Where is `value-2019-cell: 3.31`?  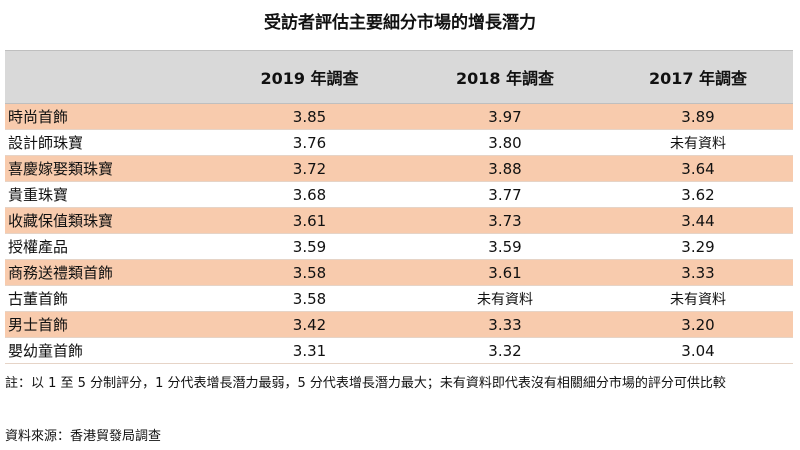 value-2019-cell: 3.31 is located at coordinates (309, 350).